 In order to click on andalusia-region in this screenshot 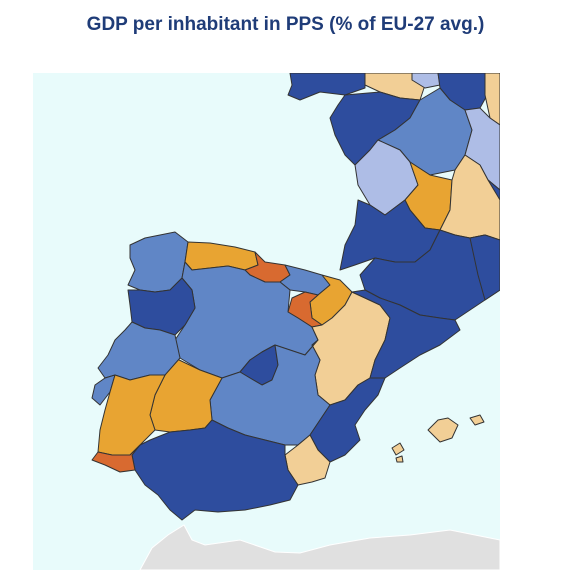, I will do `click(215, 470)`.